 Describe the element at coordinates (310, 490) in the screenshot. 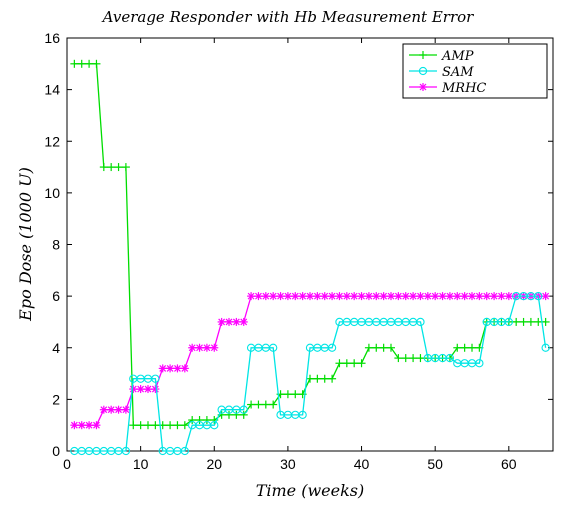

I see `x-axis-label: Time (weeks)` at that location.